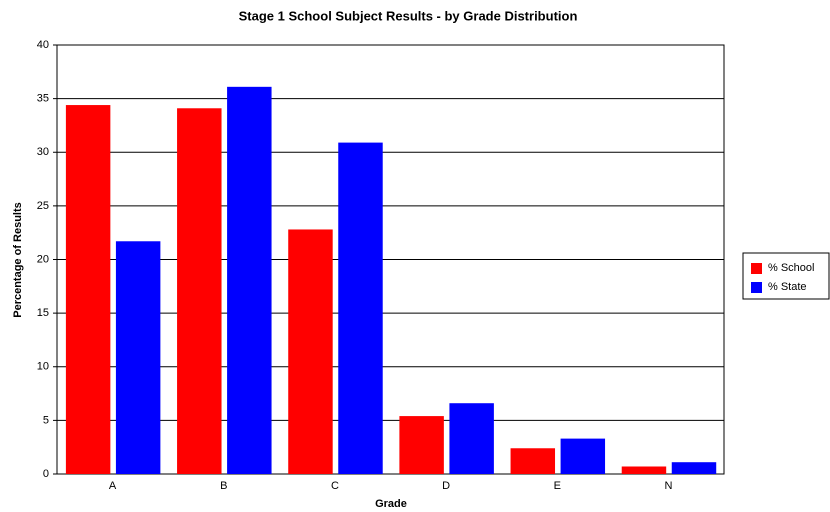 The image size is (830, 512). What do you see at coordinates (791, 268) in the screenshot?
I see `legend-label: % School` at bounding box center [791, 268].